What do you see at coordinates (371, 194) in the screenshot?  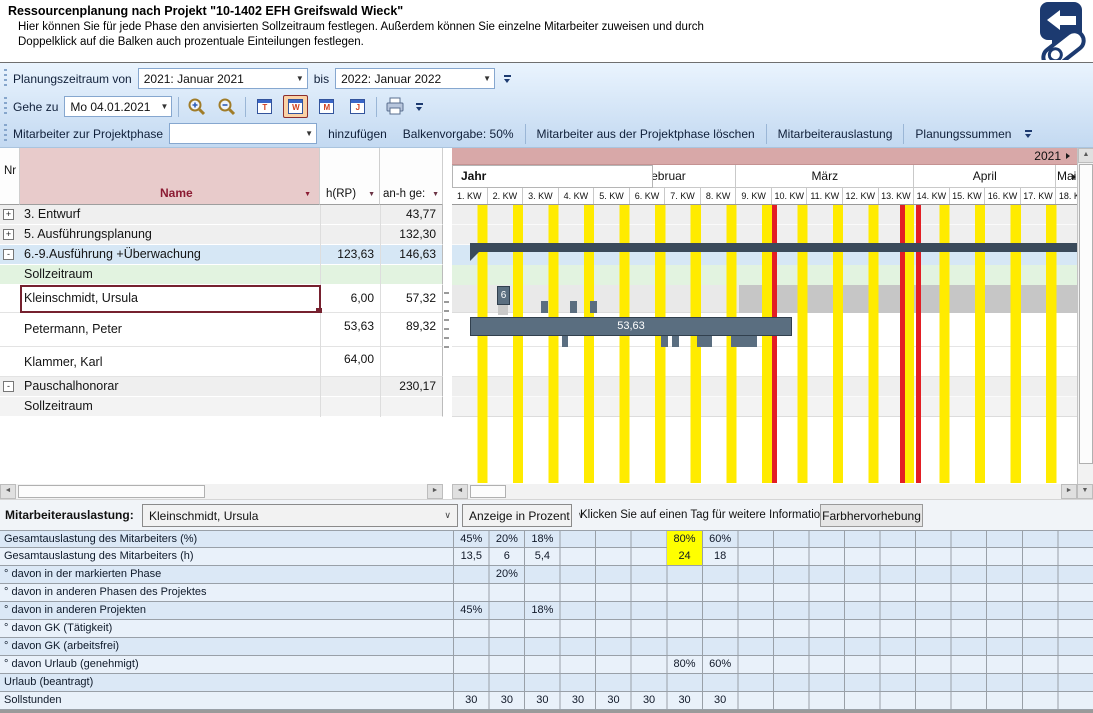 I see `hrp-filter-icon: ▼` at bounding box center [371, 194].